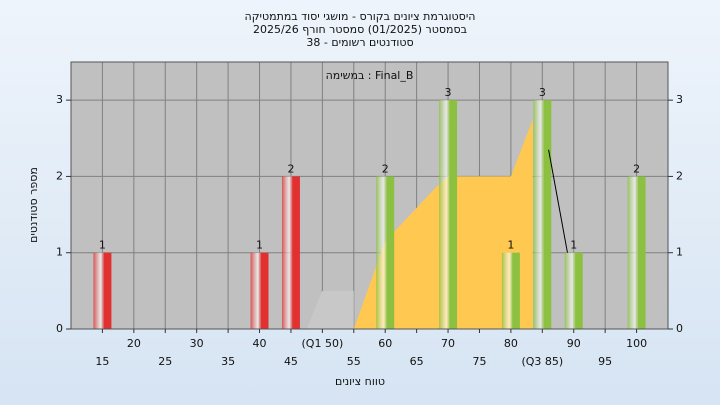 This screenshot has width=720, height=405. I want to click on x-tick-label: 60, so click(385, 343).